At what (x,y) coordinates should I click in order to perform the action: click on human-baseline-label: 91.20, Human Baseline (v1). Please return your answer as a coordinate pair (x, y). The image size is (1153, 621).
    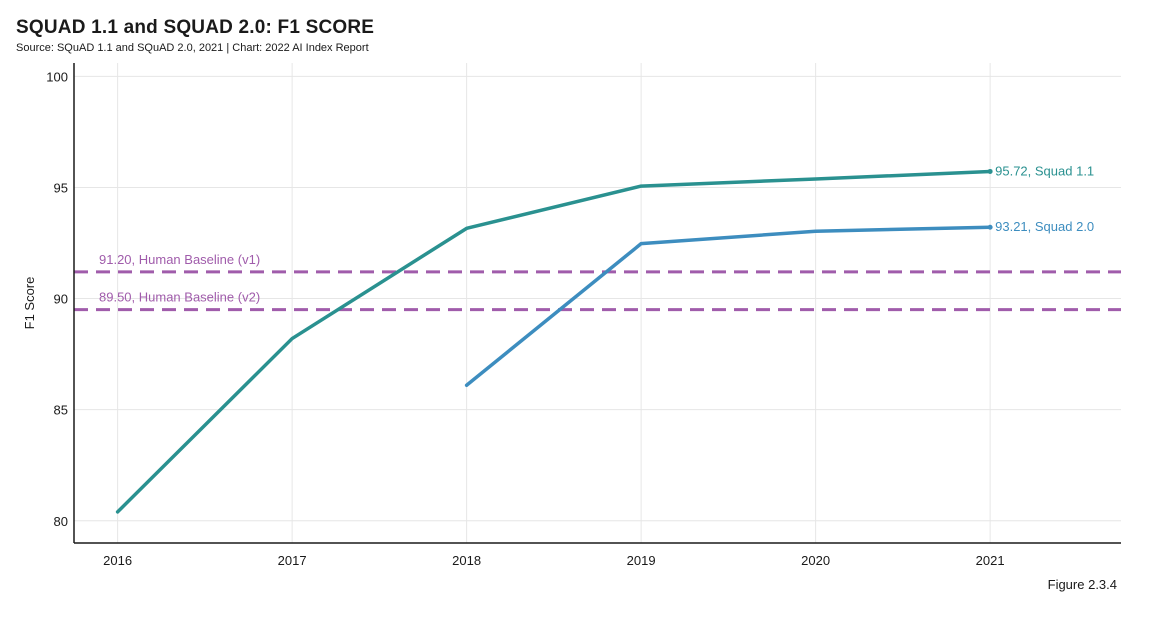
    Looking at the image, I should click on (179, 259).